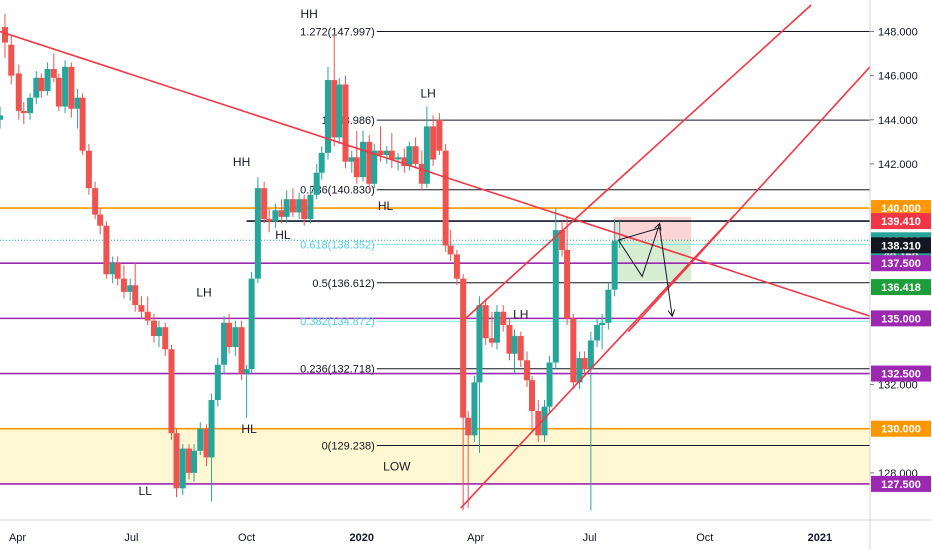 This screenshot has height=550, width=932. What do you see at coordinates (435, 456) in the screenshot?
I see `support-zone-yellow` at bounding box center [435, 456].